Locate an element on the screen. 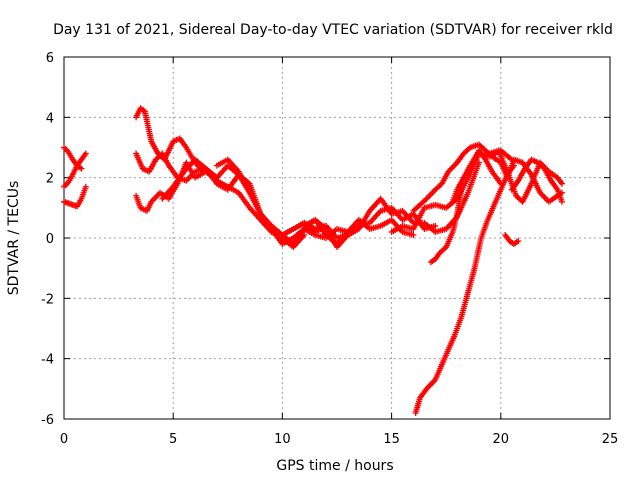 This screenshot has width=640, height=480. series-track-c is located at coordinates (75, 196).